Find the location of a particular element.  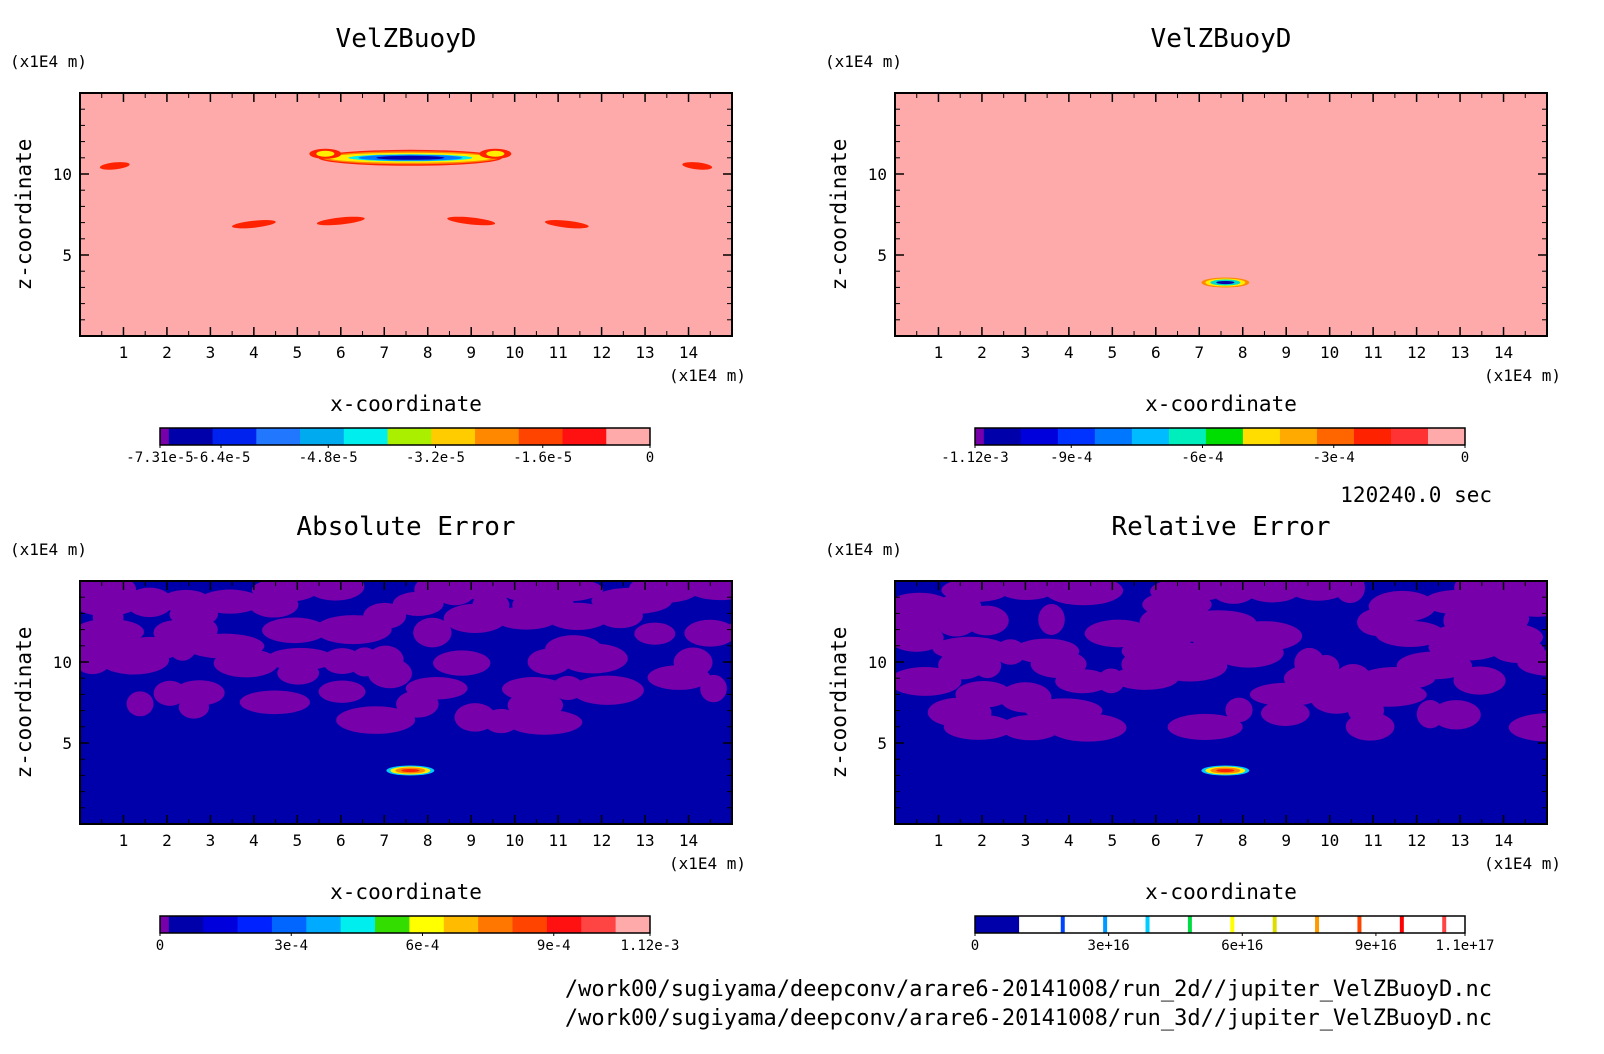

panel-title: VelZBuoyD is located at coordinates (406, 39).